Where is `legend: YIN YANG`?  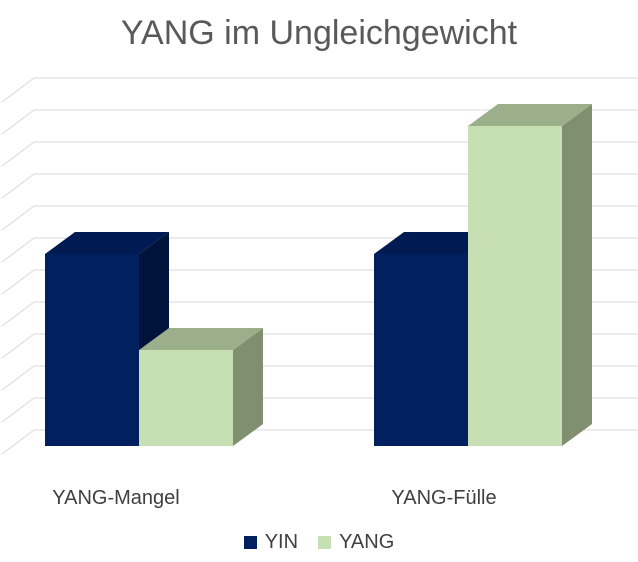 legend: YIN YANG is located at coordinates (319, 542).